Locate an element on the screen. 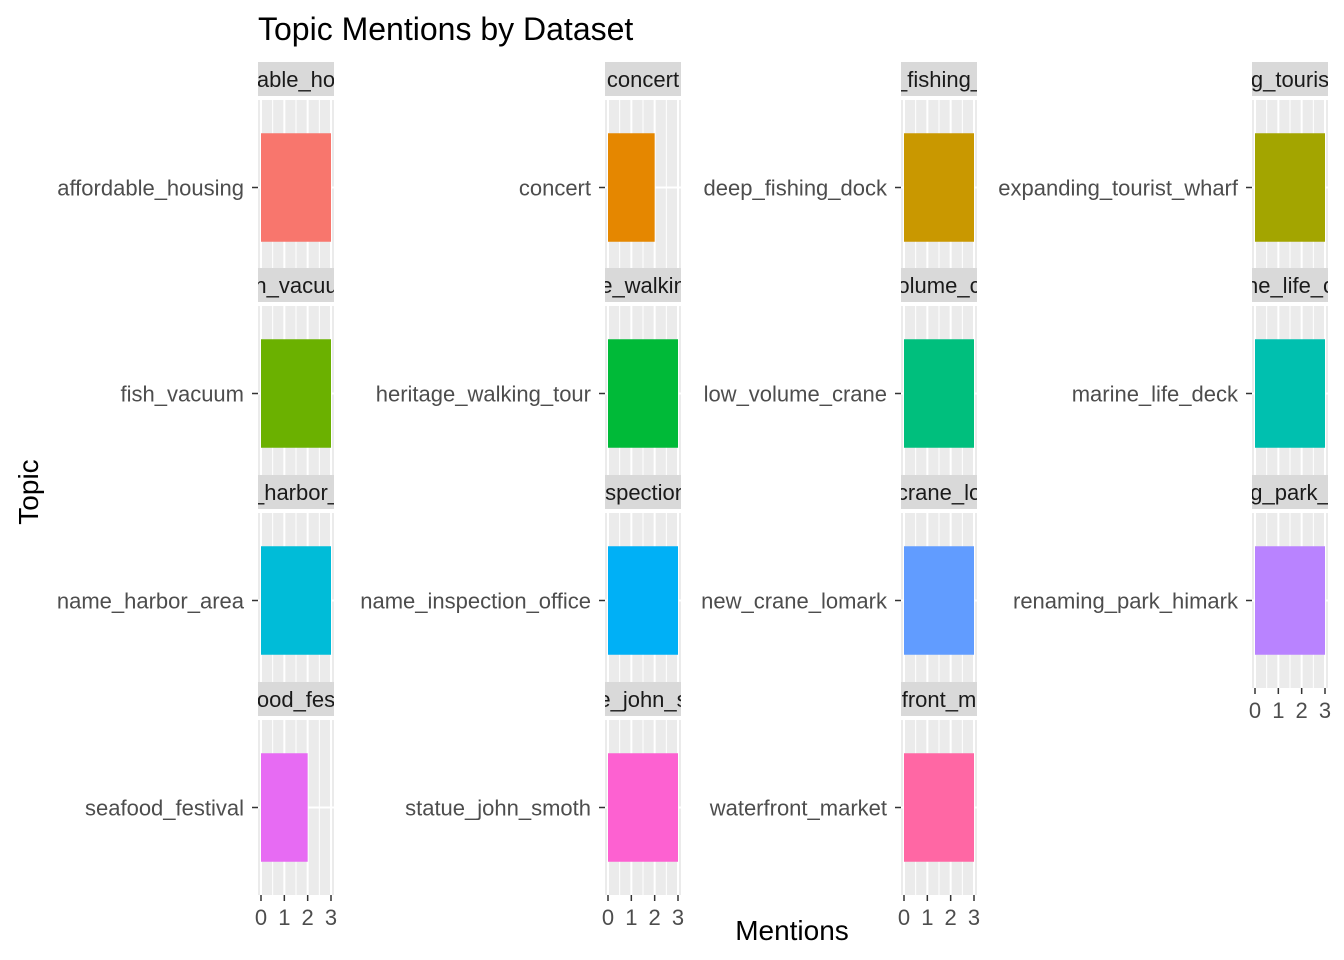  facet-strip-label: ne_life_c is located at coordinates (1290, 285).